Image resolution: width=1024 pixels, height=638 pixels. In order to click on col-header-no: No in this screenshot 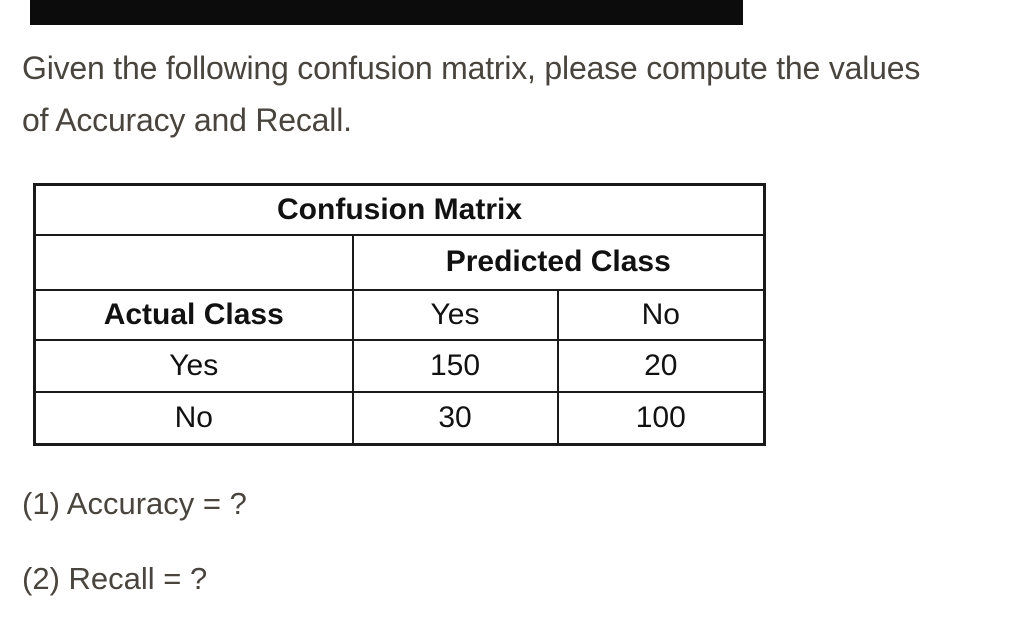, I will do `click(661, 314)`.